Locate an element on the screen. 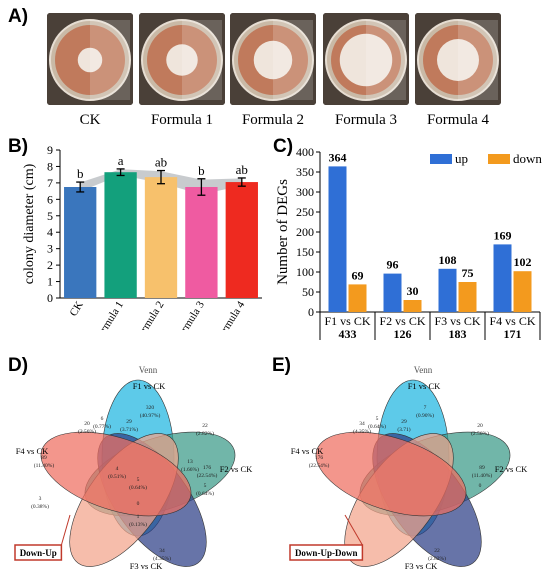 The image size is (550, 583). x-tick-label: Formula 2 is located at coordinates (149, 314).